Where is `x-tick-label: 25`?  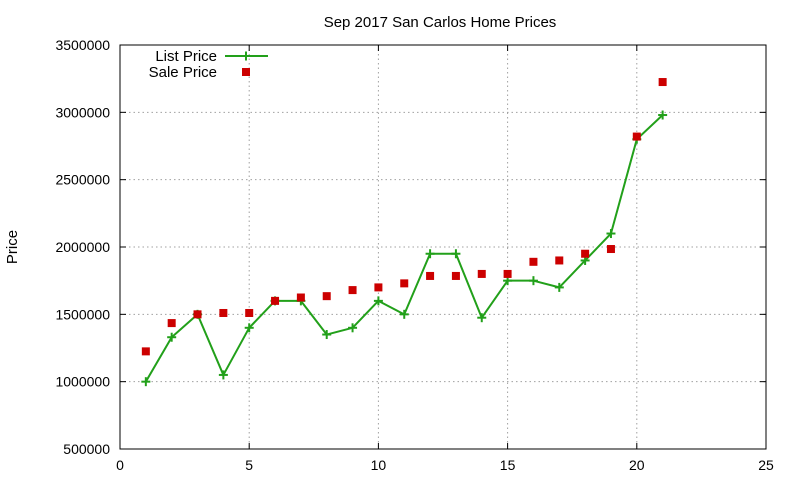
x-tick-label: 25 is located at coordinates (766, 465).